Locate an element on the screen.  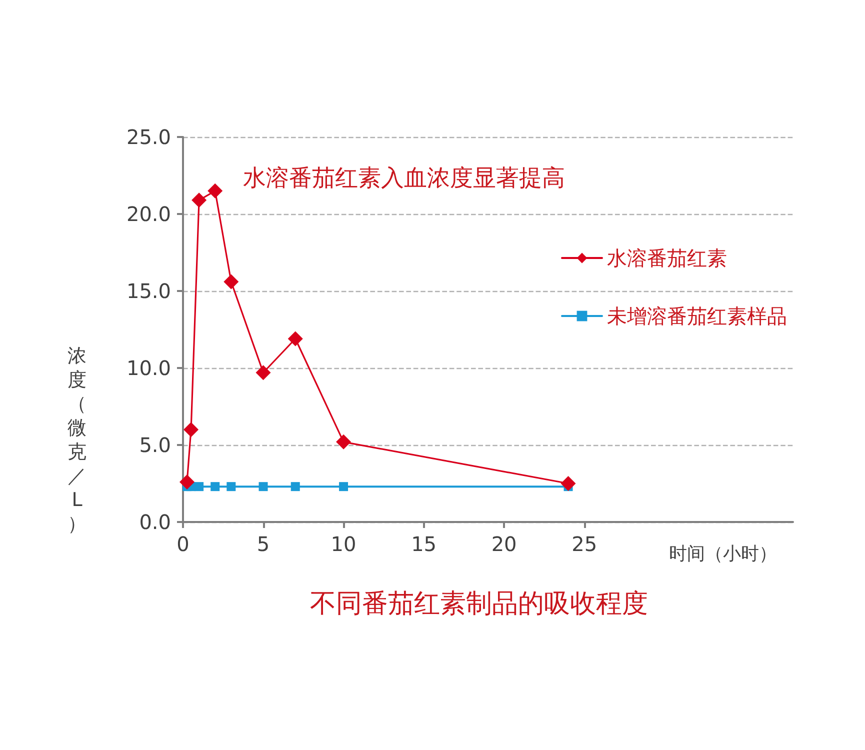
x-tick-label: 20 is located at coordinates (504, 544).